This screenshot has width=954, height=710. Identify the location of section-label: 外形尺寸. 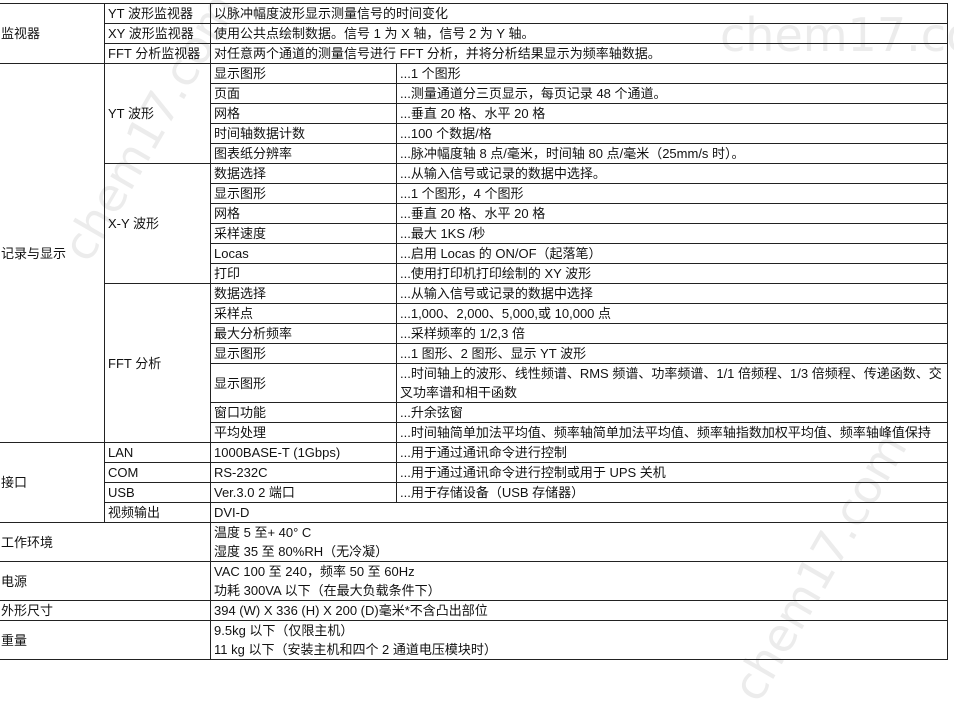
(105, 610).